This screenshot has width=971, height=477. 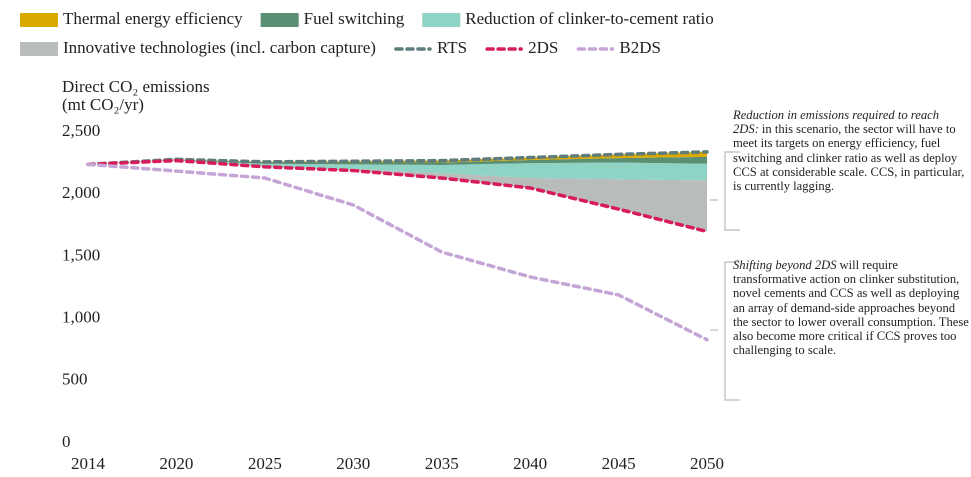 I want to click on legend-label: B2DS, so click(x=640, y=47).